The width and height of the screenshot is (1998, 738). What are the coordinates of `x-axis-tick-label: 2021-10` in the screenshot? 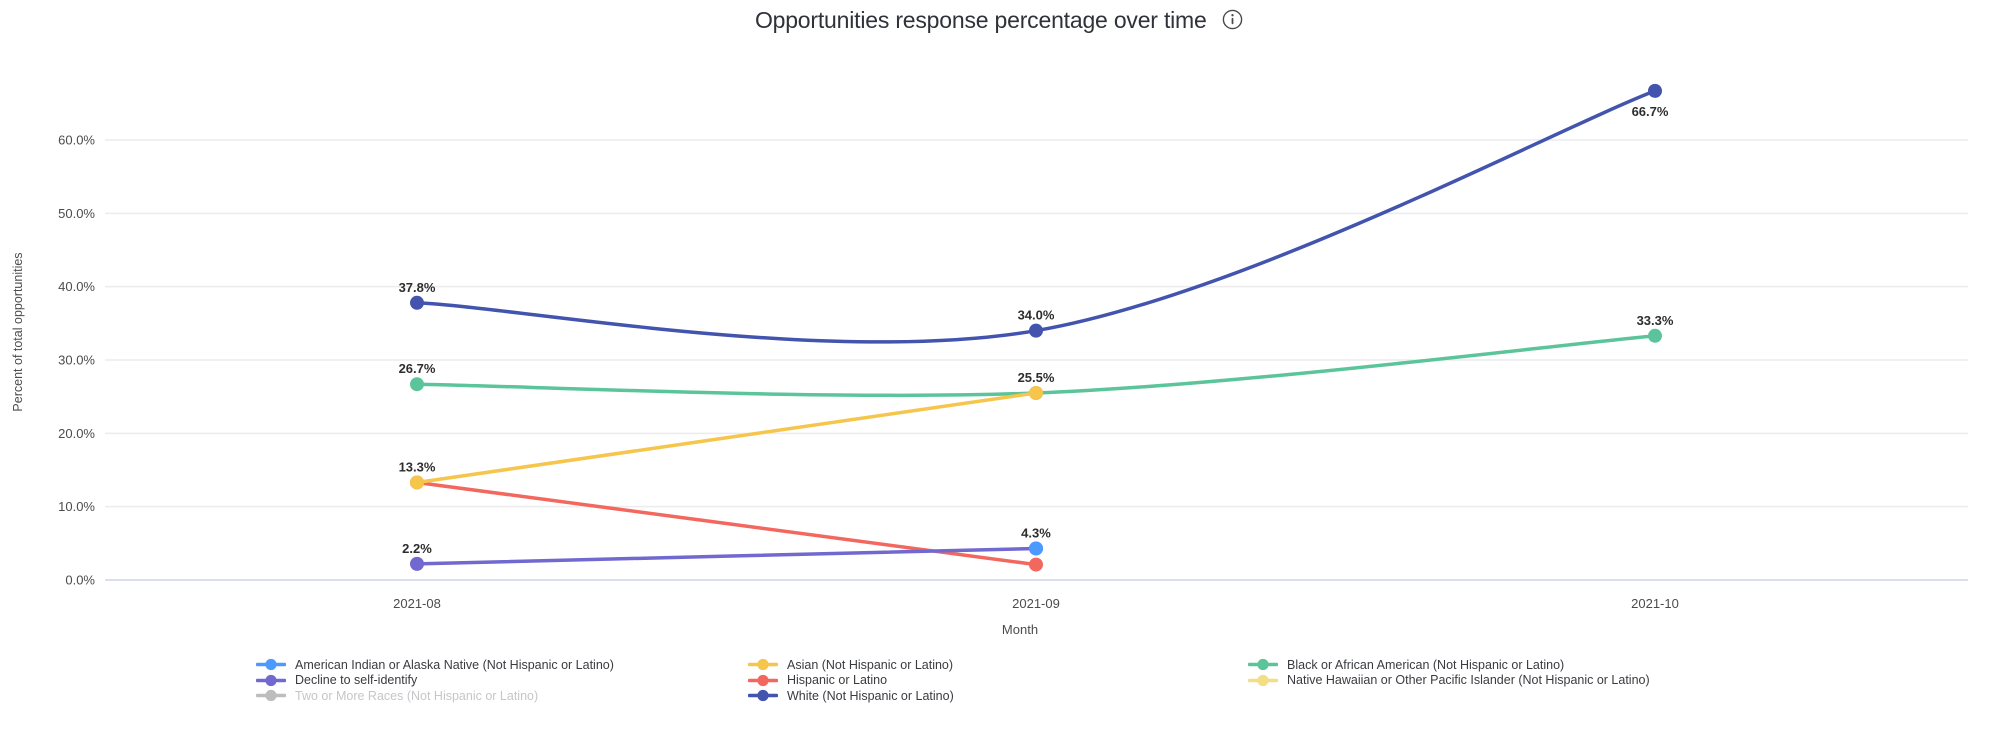 It's located at (1655, 603).